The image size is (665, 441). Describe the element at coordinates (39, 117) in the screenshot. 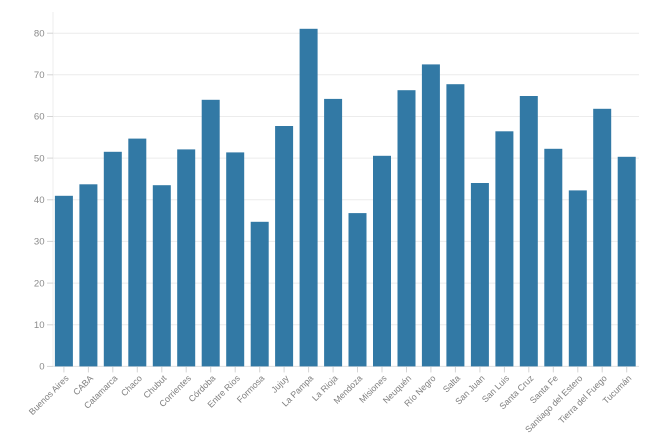

I see `svg-text: 60` at that location.